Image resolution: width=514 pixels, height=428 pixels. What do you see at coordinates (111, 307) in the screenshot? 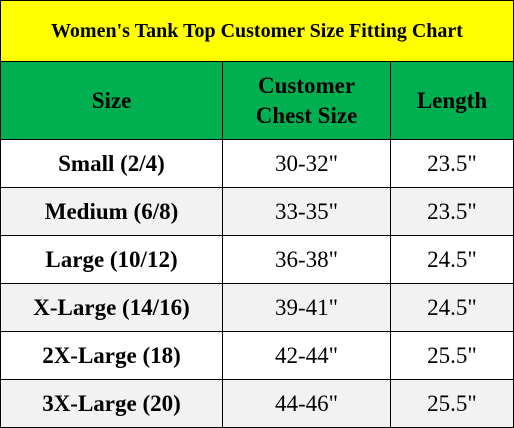
I see `size-cell: X-Large (14/16)` at bounding box center [111, 307].